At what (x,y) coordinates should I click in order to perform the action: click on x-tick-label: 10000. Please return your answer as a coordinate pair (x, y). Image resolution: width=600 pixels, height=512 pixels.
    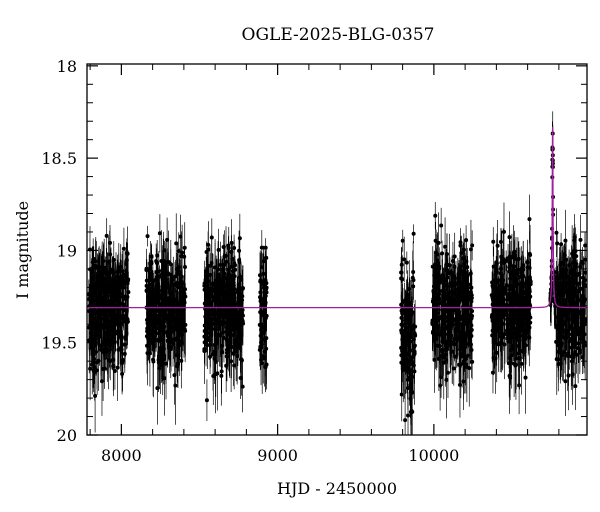
    Looking at the image, I should click on (433, 455).